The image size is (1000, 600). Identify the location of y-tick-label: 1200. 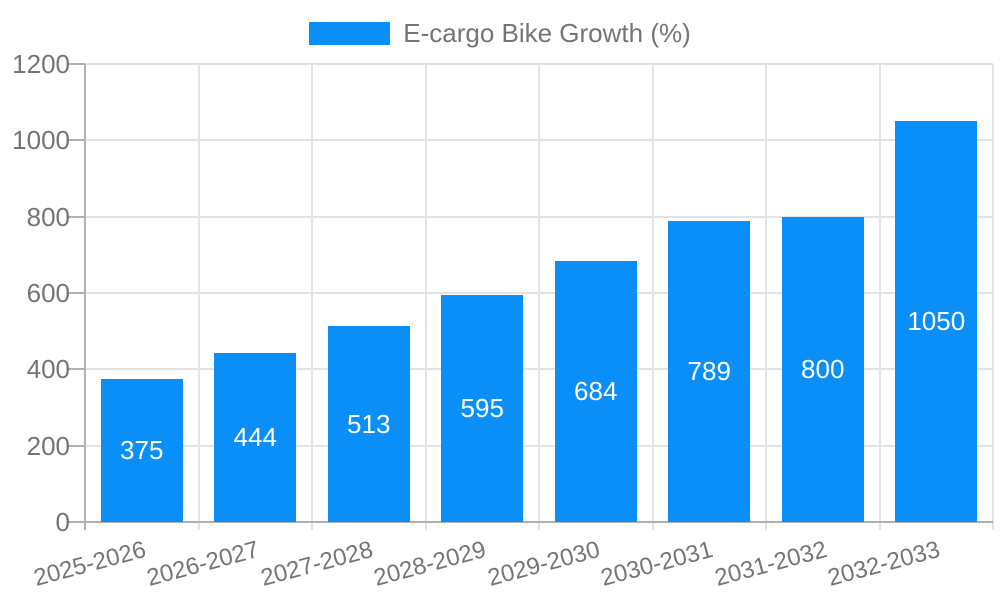
(41, 64).